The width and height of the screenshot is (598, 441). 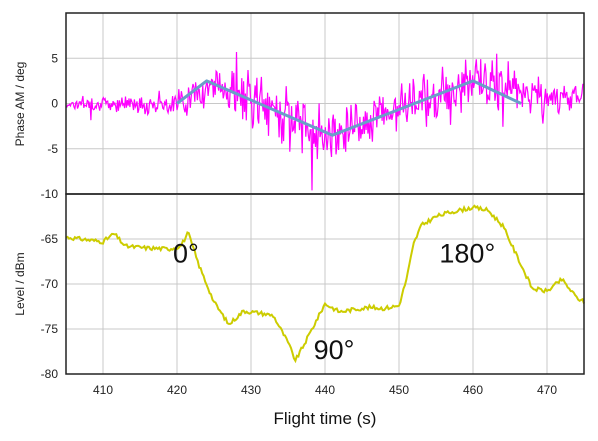 I want to click on x-tick-label: 410, so click(x=103, y=390).